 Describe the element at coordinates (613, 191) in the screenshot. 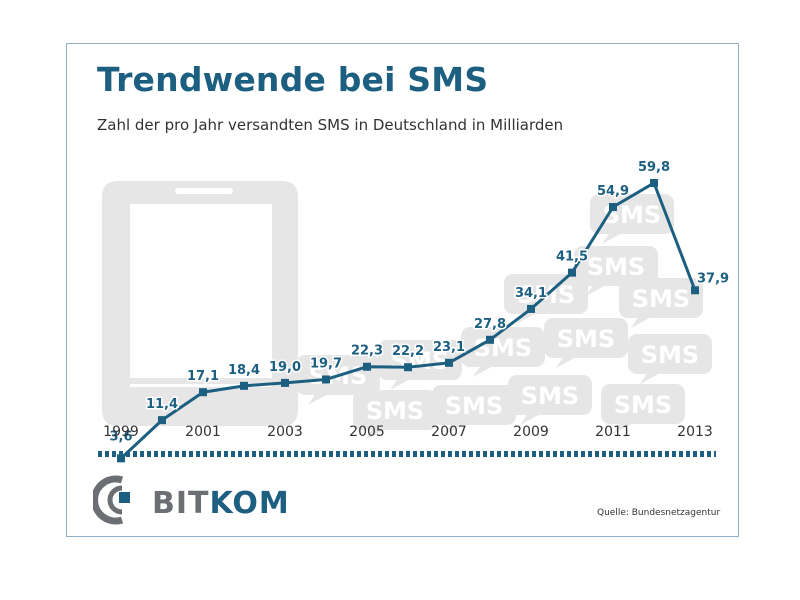

I see `data-label-2011: 54,9` at that location.